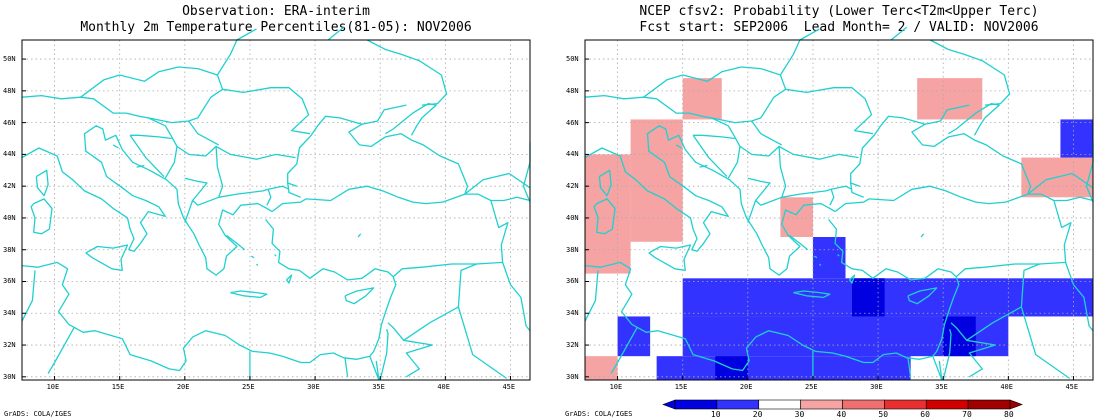 The image size is (1120, 420). Describe the element at coordinates (572, 217) in the screenshot. I see `right-lat-tick-label: 40N` at that location.